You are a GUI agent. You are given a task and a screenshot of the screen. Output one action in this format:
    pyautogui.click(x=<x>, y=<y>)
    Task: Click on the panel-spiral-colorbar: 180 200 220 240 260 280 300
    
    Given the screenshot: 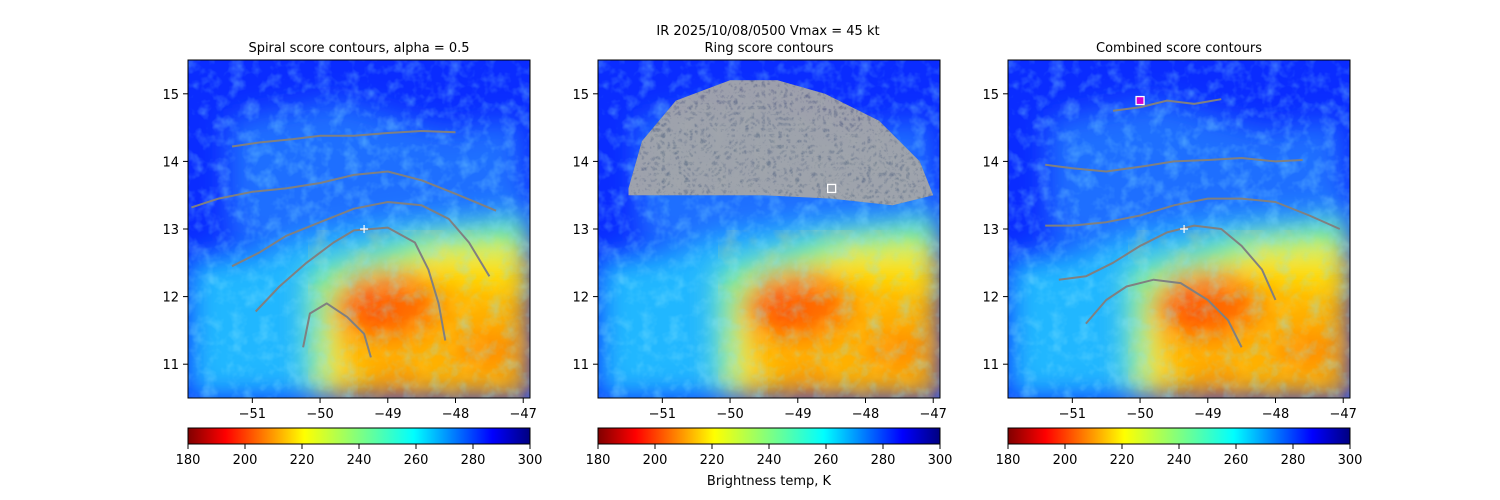 What is the action you would take?
    pyautogui.click(x=359, y=447)
    